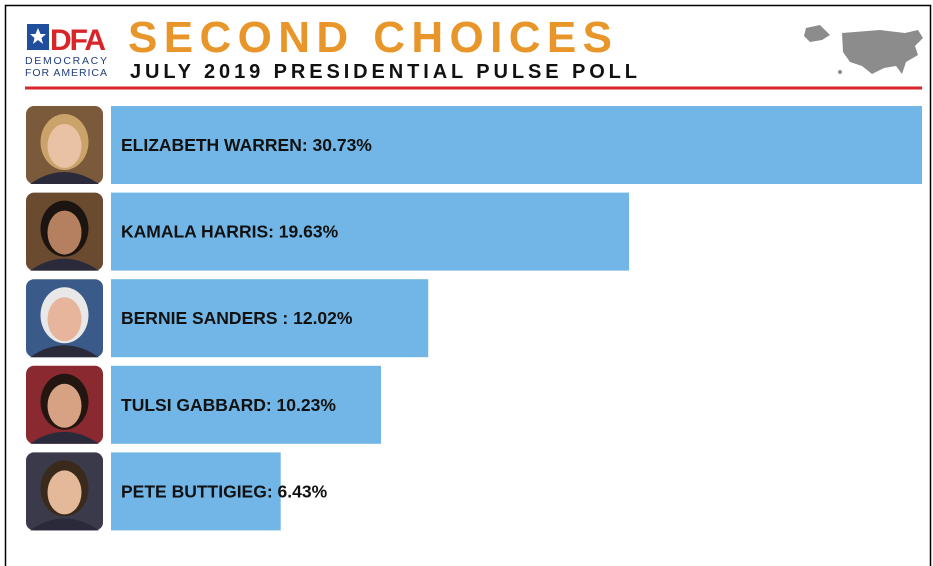 The width and height of the screenshot is (933, 566). I want to click on bar-label: PETE BUTTIGIEG: 6.43%, so click(224, 491).